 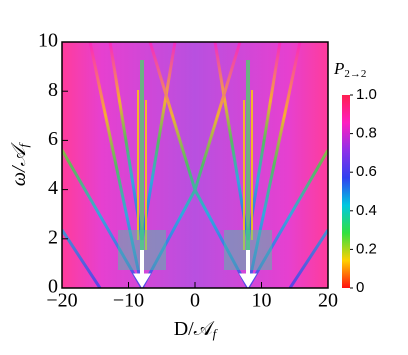 What do you see at coordinates (216, 333) in the screenshot?
I see `x-label-sub: f` at bounding box center [216, 333].